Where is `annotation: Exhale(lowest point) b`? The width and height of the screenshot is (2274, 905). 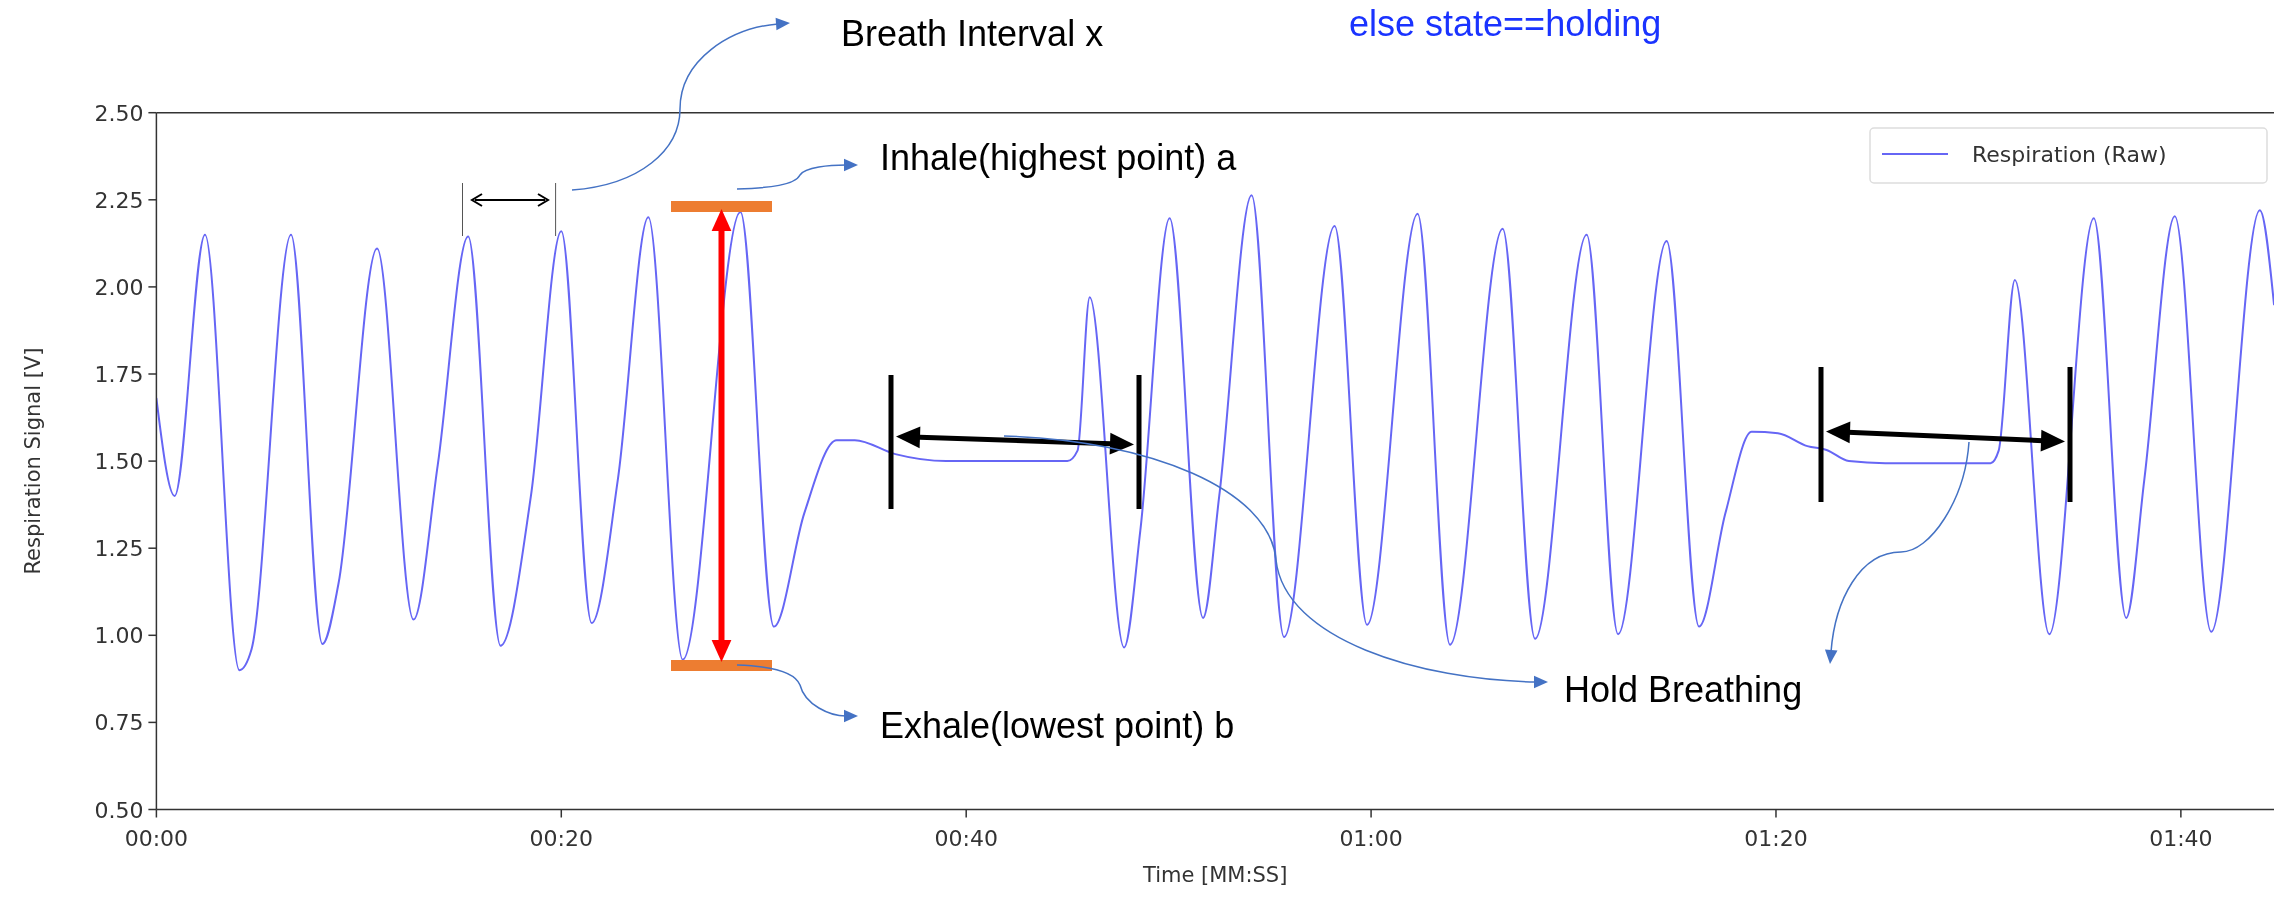 annotation: Exhale(lowest point) b is located at coordinates (1057, 725).